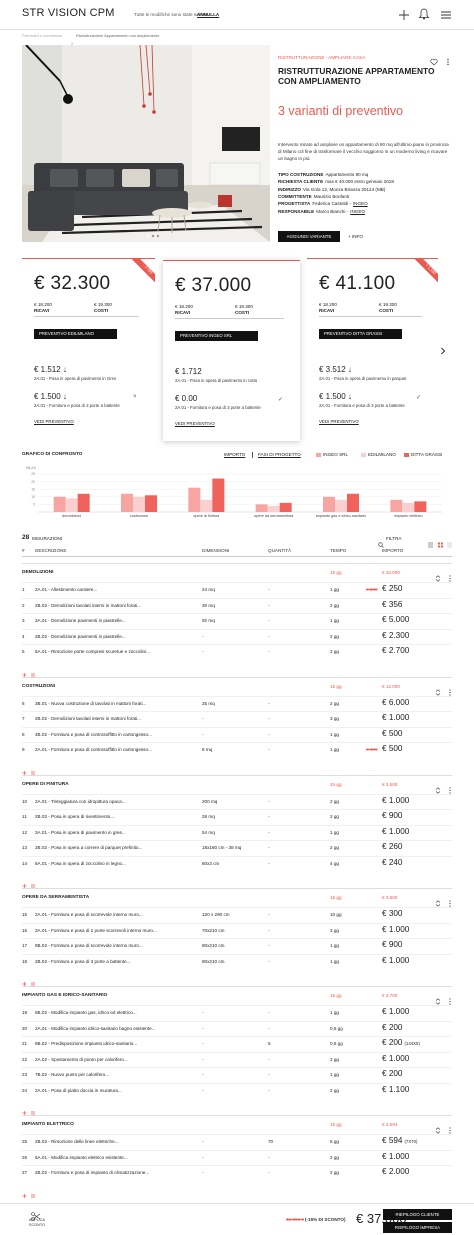 Image resolution: width=474 pixels, height=1235 pixels. Describe the element at coordinates (443, 348) in the screenshot. I see `next-arrow` at that location.